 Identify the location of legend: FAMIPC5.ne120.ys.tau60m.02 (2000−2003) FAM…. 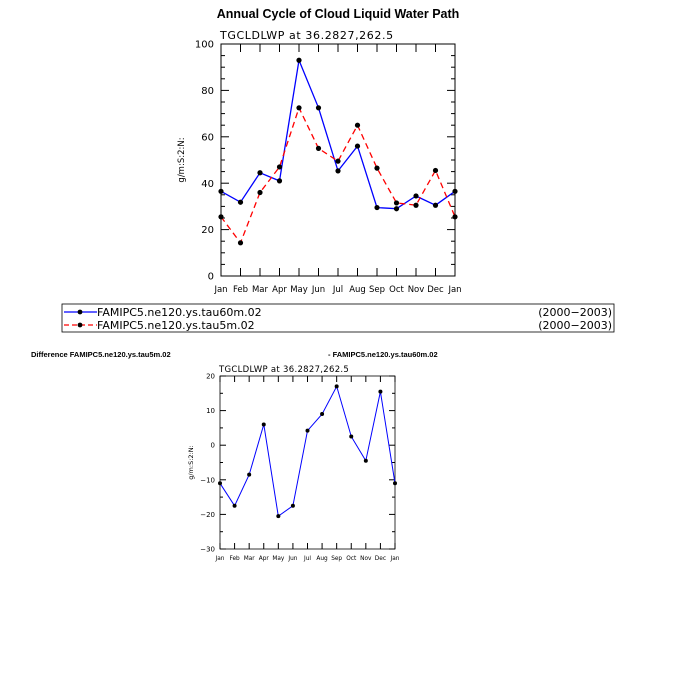
(338, 318).